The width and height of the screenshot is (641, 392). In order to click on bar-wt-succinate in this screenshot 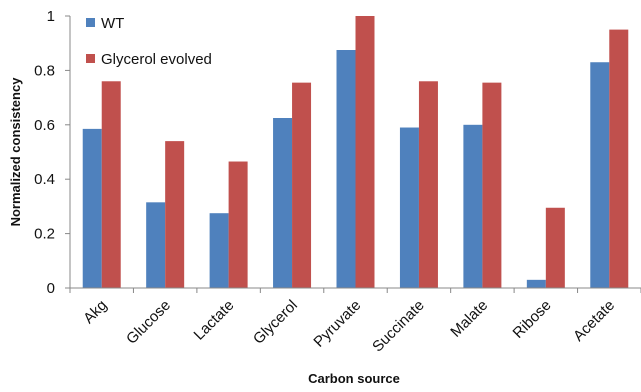, I will do `click(409, 208)`.